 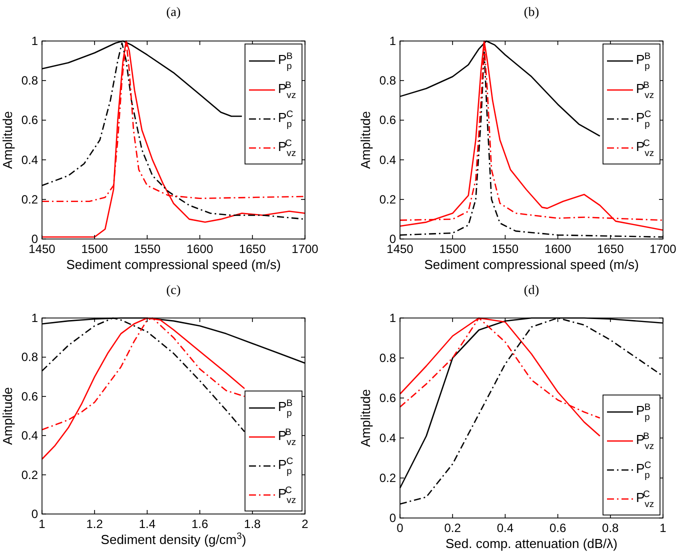 I want to click on chart-title: (a), so click(x=173, y=11).